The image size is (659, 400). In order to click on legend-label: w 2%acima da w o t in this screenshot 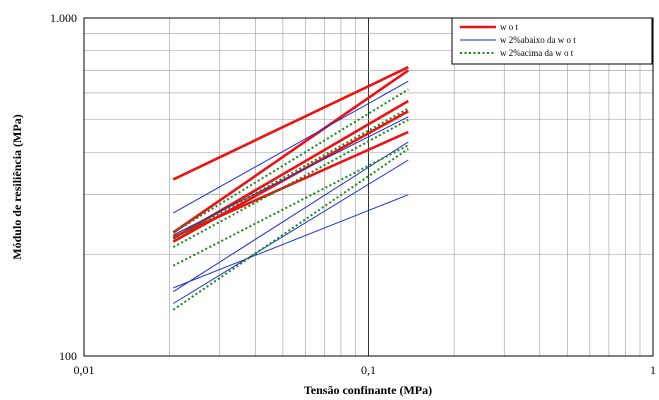, I will do `click(537, 53)`.